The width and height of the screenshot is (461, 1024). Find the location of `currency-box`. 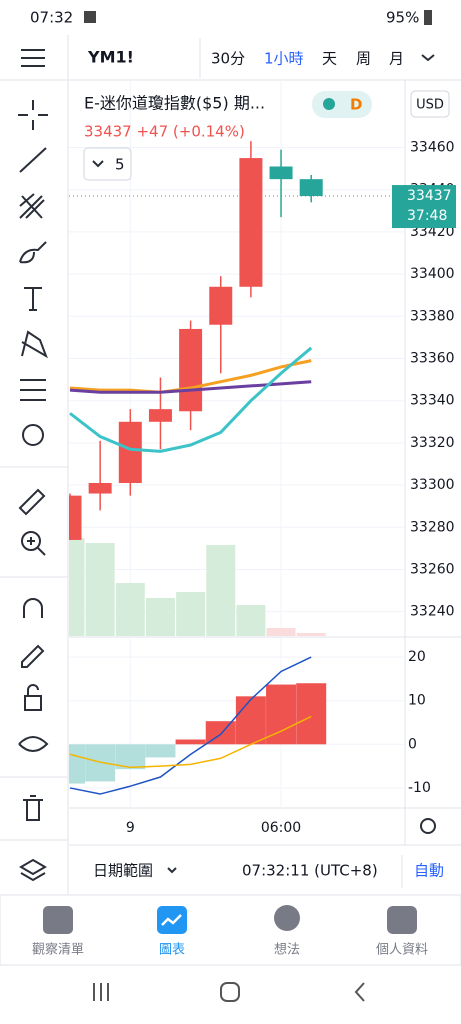

currency-box is located at coordinates (430, 104).